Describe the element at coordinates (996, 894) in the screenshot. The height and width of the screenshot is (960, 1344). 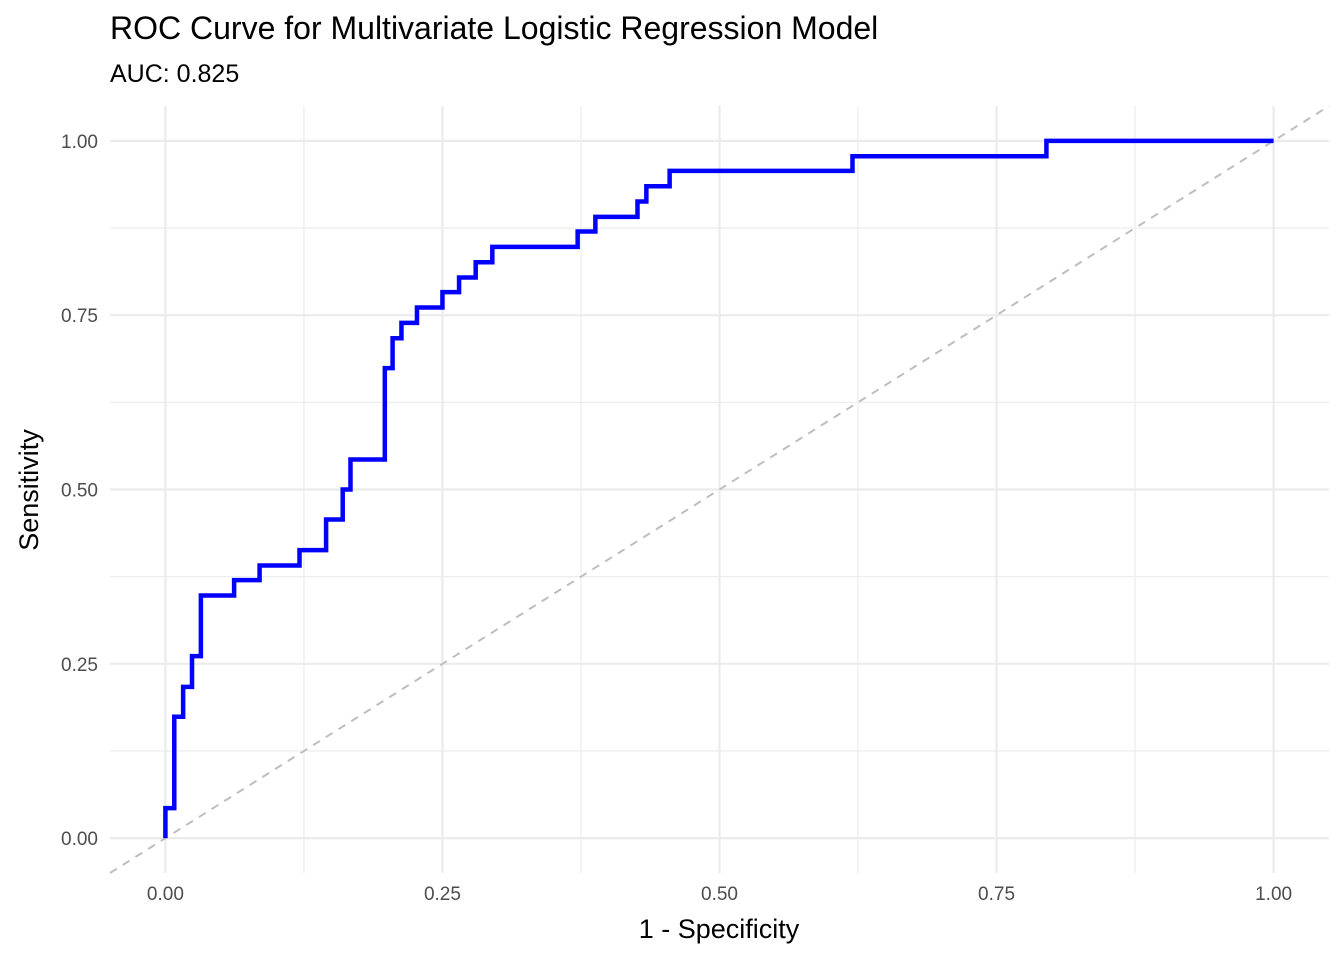
I see `x-tick-label: 0.75` at that location.